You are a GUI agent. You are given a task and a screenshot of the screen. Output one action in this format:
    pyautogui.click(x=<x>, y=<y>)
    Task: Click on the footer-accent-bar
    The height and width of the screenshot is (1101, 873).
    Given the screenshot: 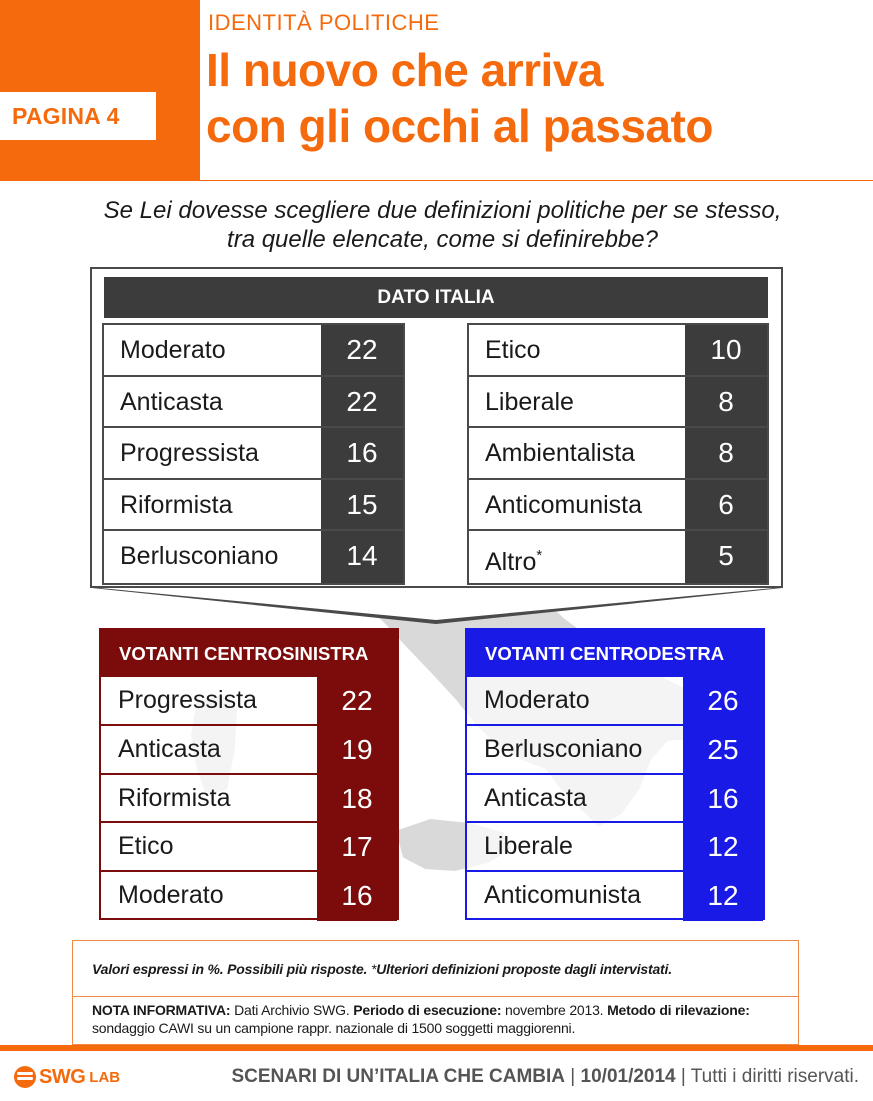 What is the action you would take?
    pyautogui.click(x=436, y=1048)
    